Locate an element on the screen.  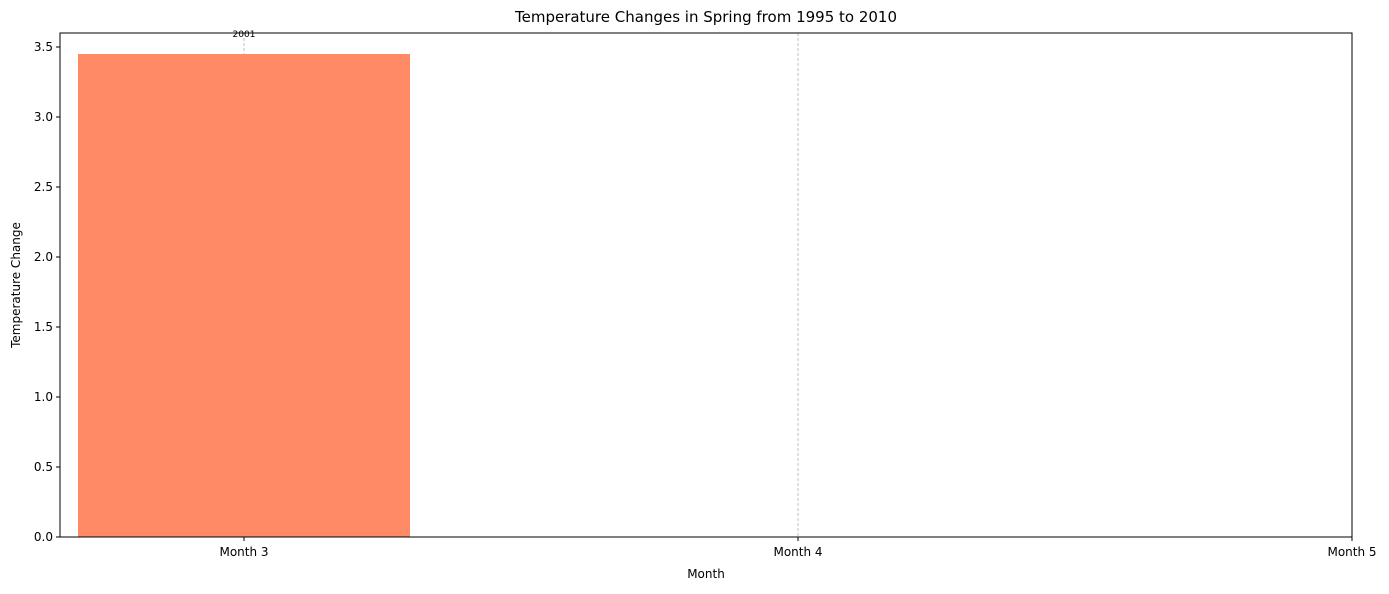
x-axis-label: Month is located at coordinates (706, 574).